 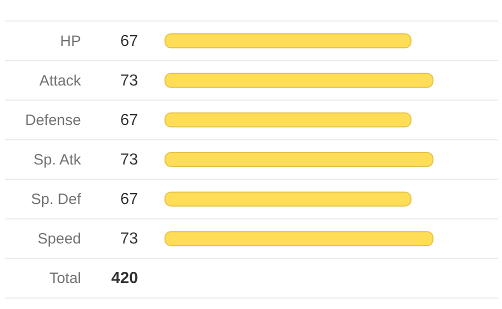 I want to click on y-tick-label: Defense, so click(x=53, y=120).